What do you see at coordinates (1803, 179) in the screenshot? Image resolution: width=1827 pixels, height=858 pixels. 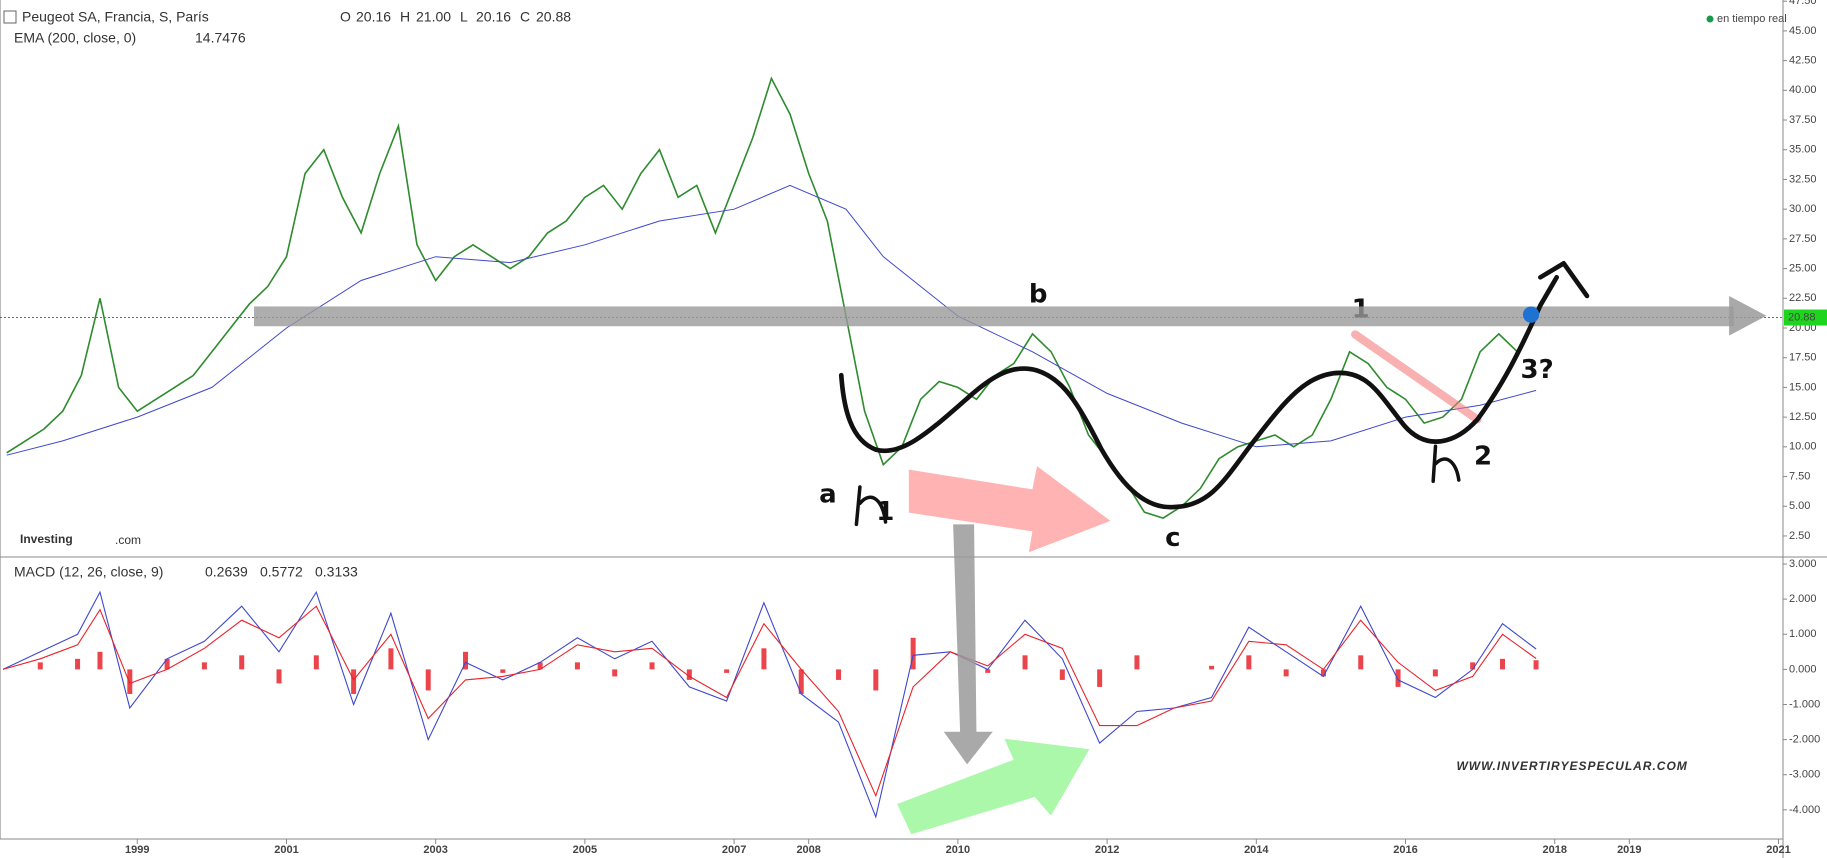 I see `y-tick-label: 32.50` at bounding box center [1803, 179].